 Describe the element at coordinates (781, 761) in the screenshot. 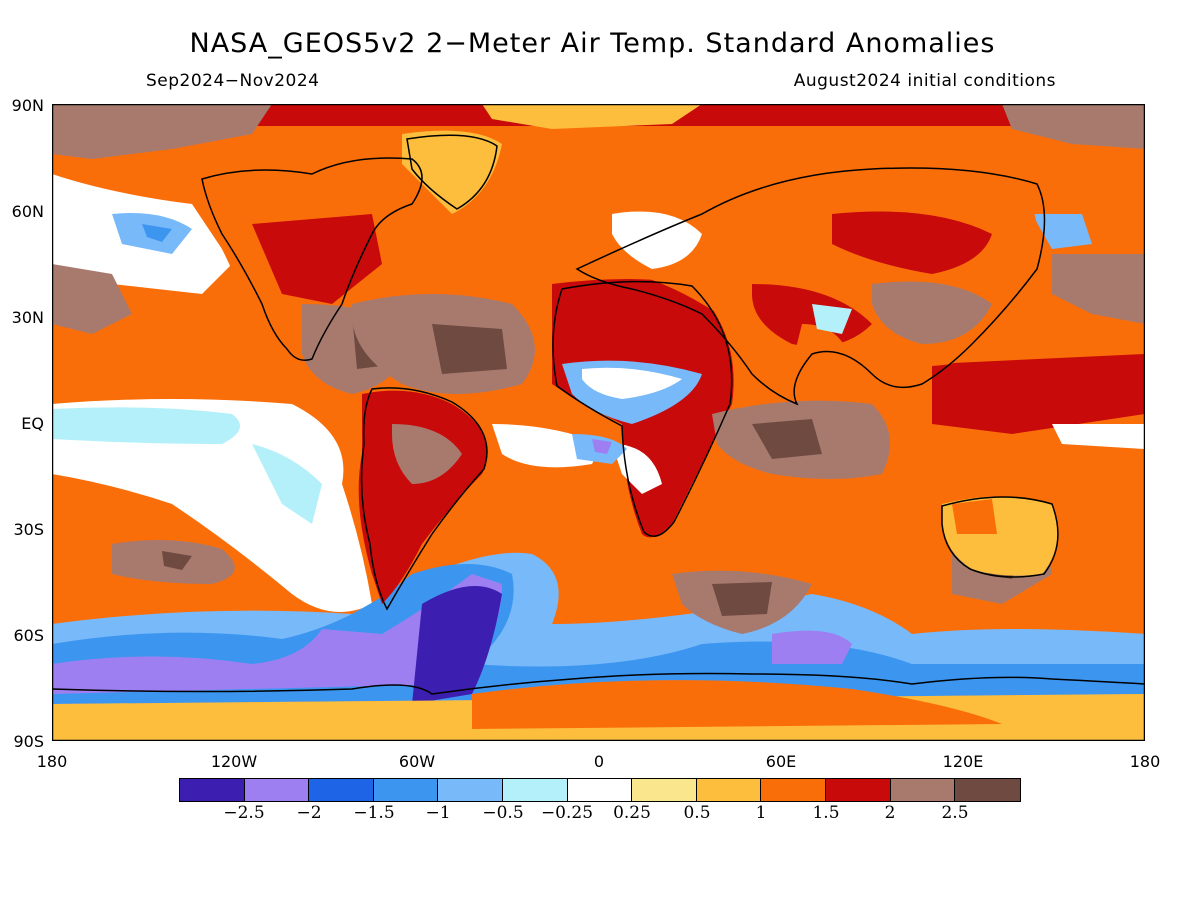

I see `lon-label-60e: 60E` at that location.